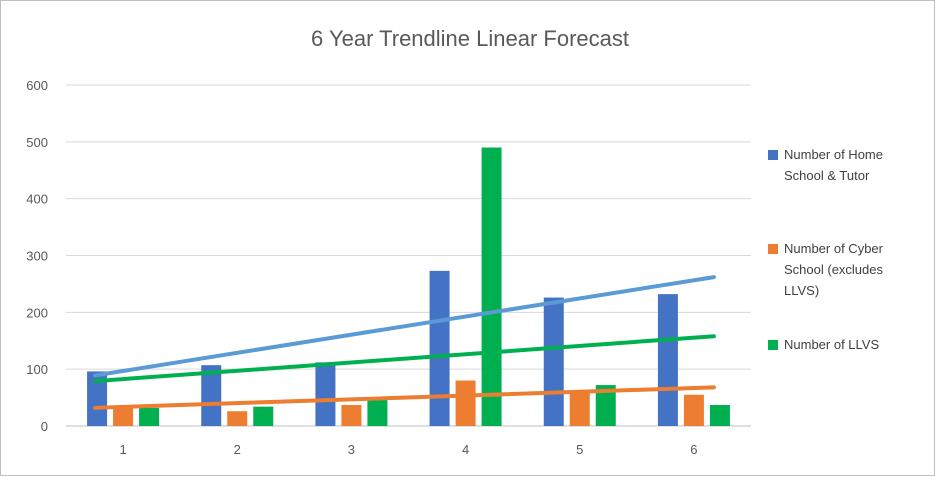 The height and width of the screenshot is (477, 935). I want to click on legend-label-line: Number of LLVS, so click(831, 344).